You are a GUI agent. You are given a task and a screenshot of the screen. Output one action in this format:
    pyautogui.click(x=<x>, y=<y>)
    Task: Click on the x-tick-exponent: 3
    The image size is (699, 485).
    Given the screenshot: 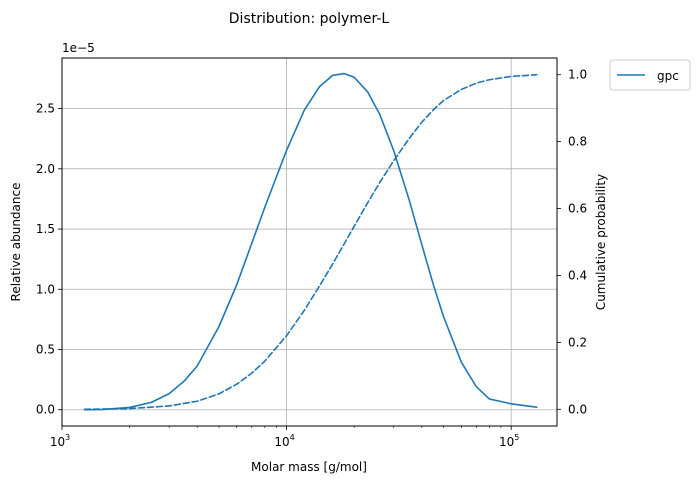 What is the action you would take?
    pyautogui.click(x=67, y=437)
    